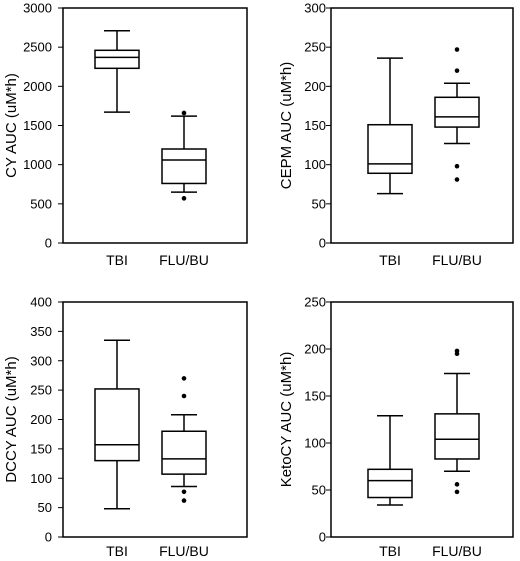  What do you see at coordinates (286, 420) in the screenshot?
I see `y-axis-label: KetoCY AUC (uM*h)` at bounding box center [286, 420].